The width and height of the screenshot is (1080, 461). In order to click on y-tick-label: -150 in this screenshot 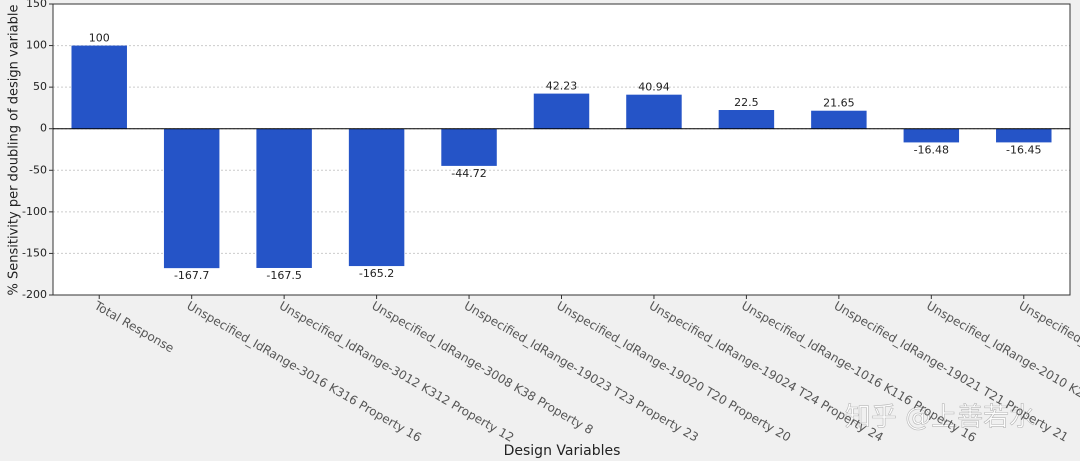, I will do `click(34, 252)`.